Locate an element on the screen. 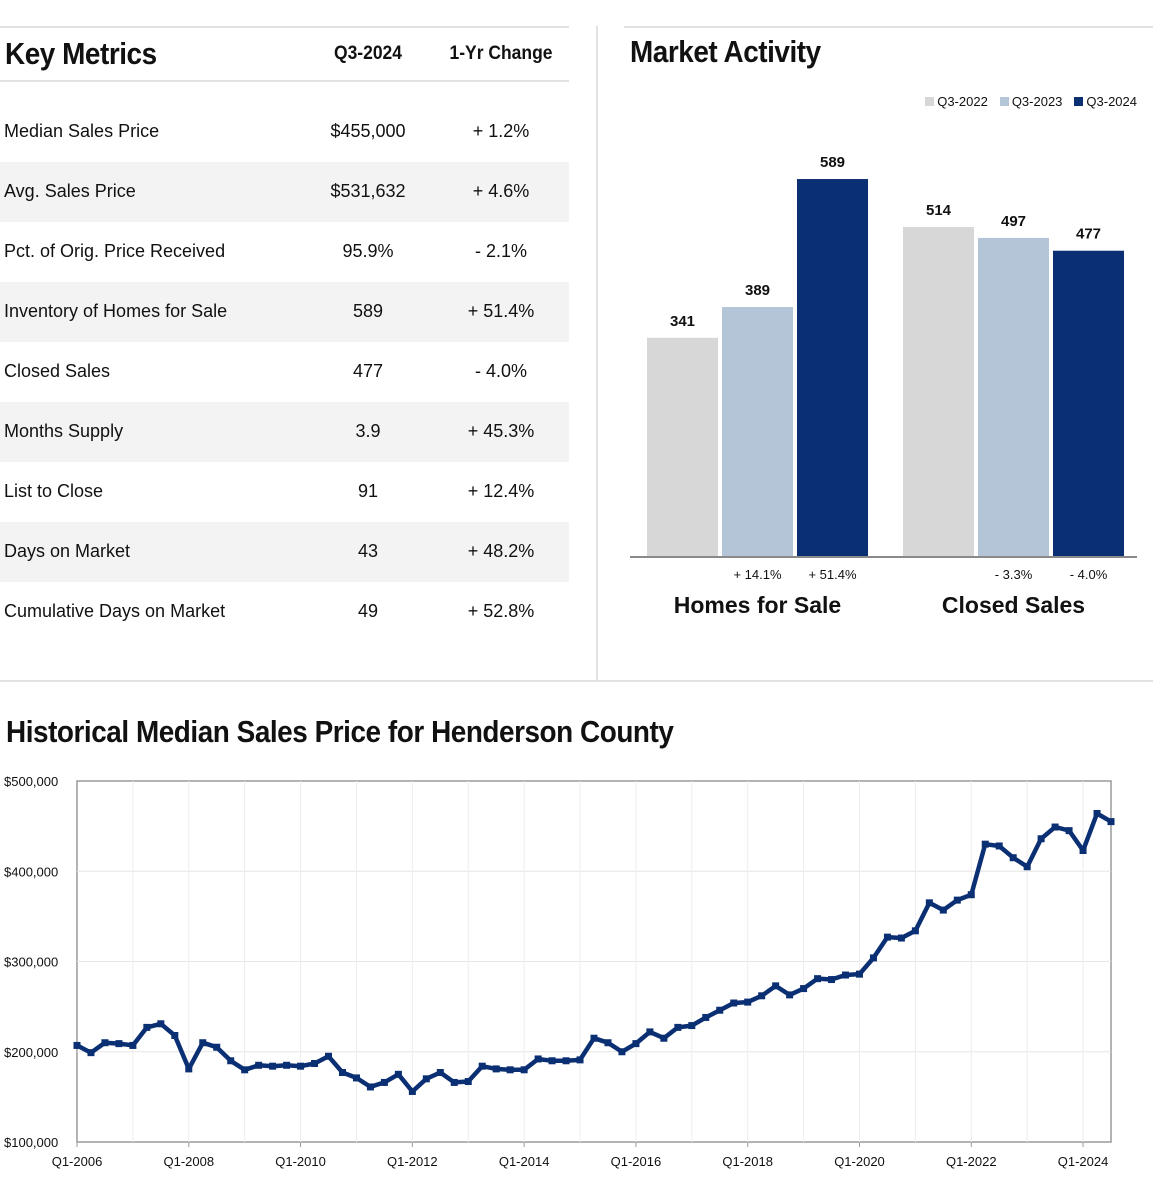 This screenshot has width=1153, height=1203. x-tick-label: Q1-2022 is located at coordinates (971, 1161).